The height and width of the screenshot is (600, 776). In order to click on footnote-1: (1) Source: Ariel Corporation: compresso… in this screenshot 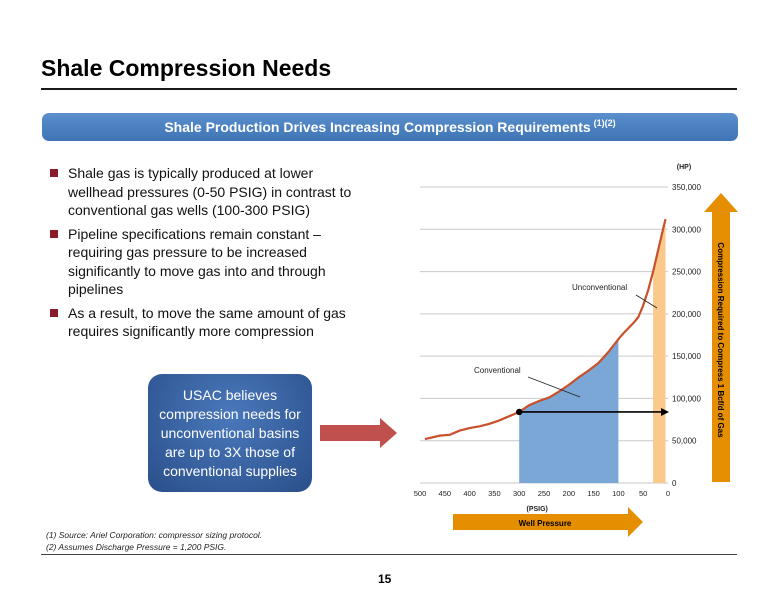, I will do `click(154, 535)`.